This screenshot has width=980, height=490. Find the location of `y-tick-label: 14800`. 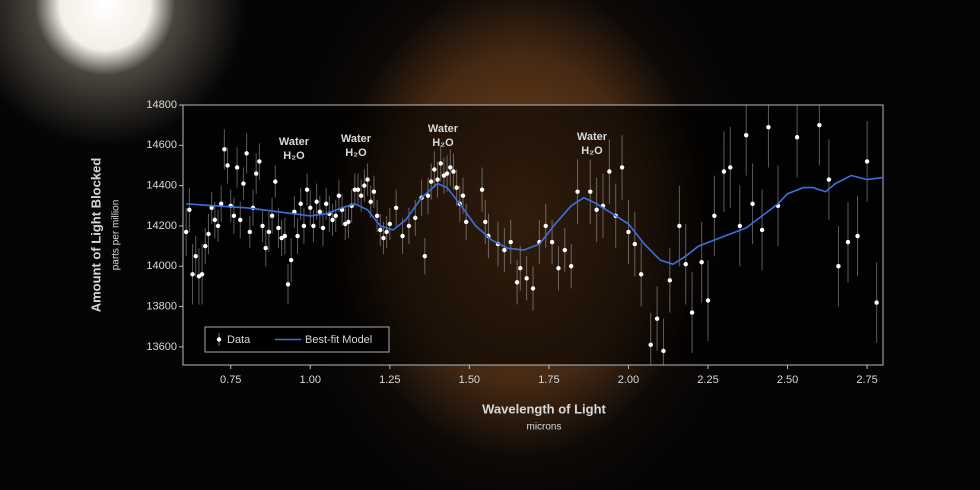

y-tick-label: 14800 is located at coordinates (161, 105).